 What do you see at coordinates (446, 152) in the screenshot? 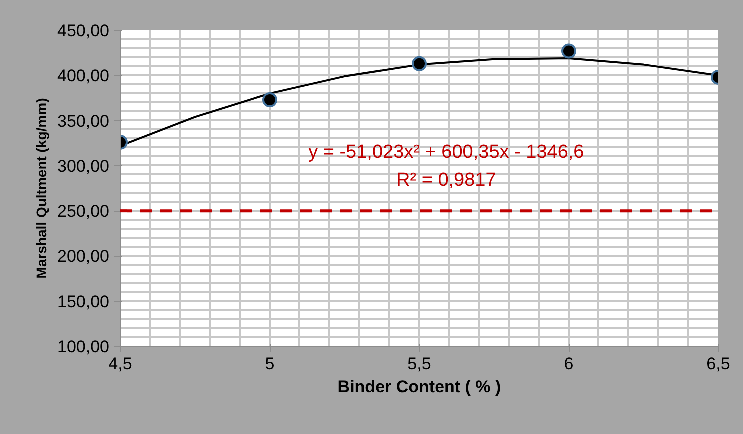
I see `annotation: y = -51,023x² + 600,35x - 1346,6` at bounding box center [446, 152].